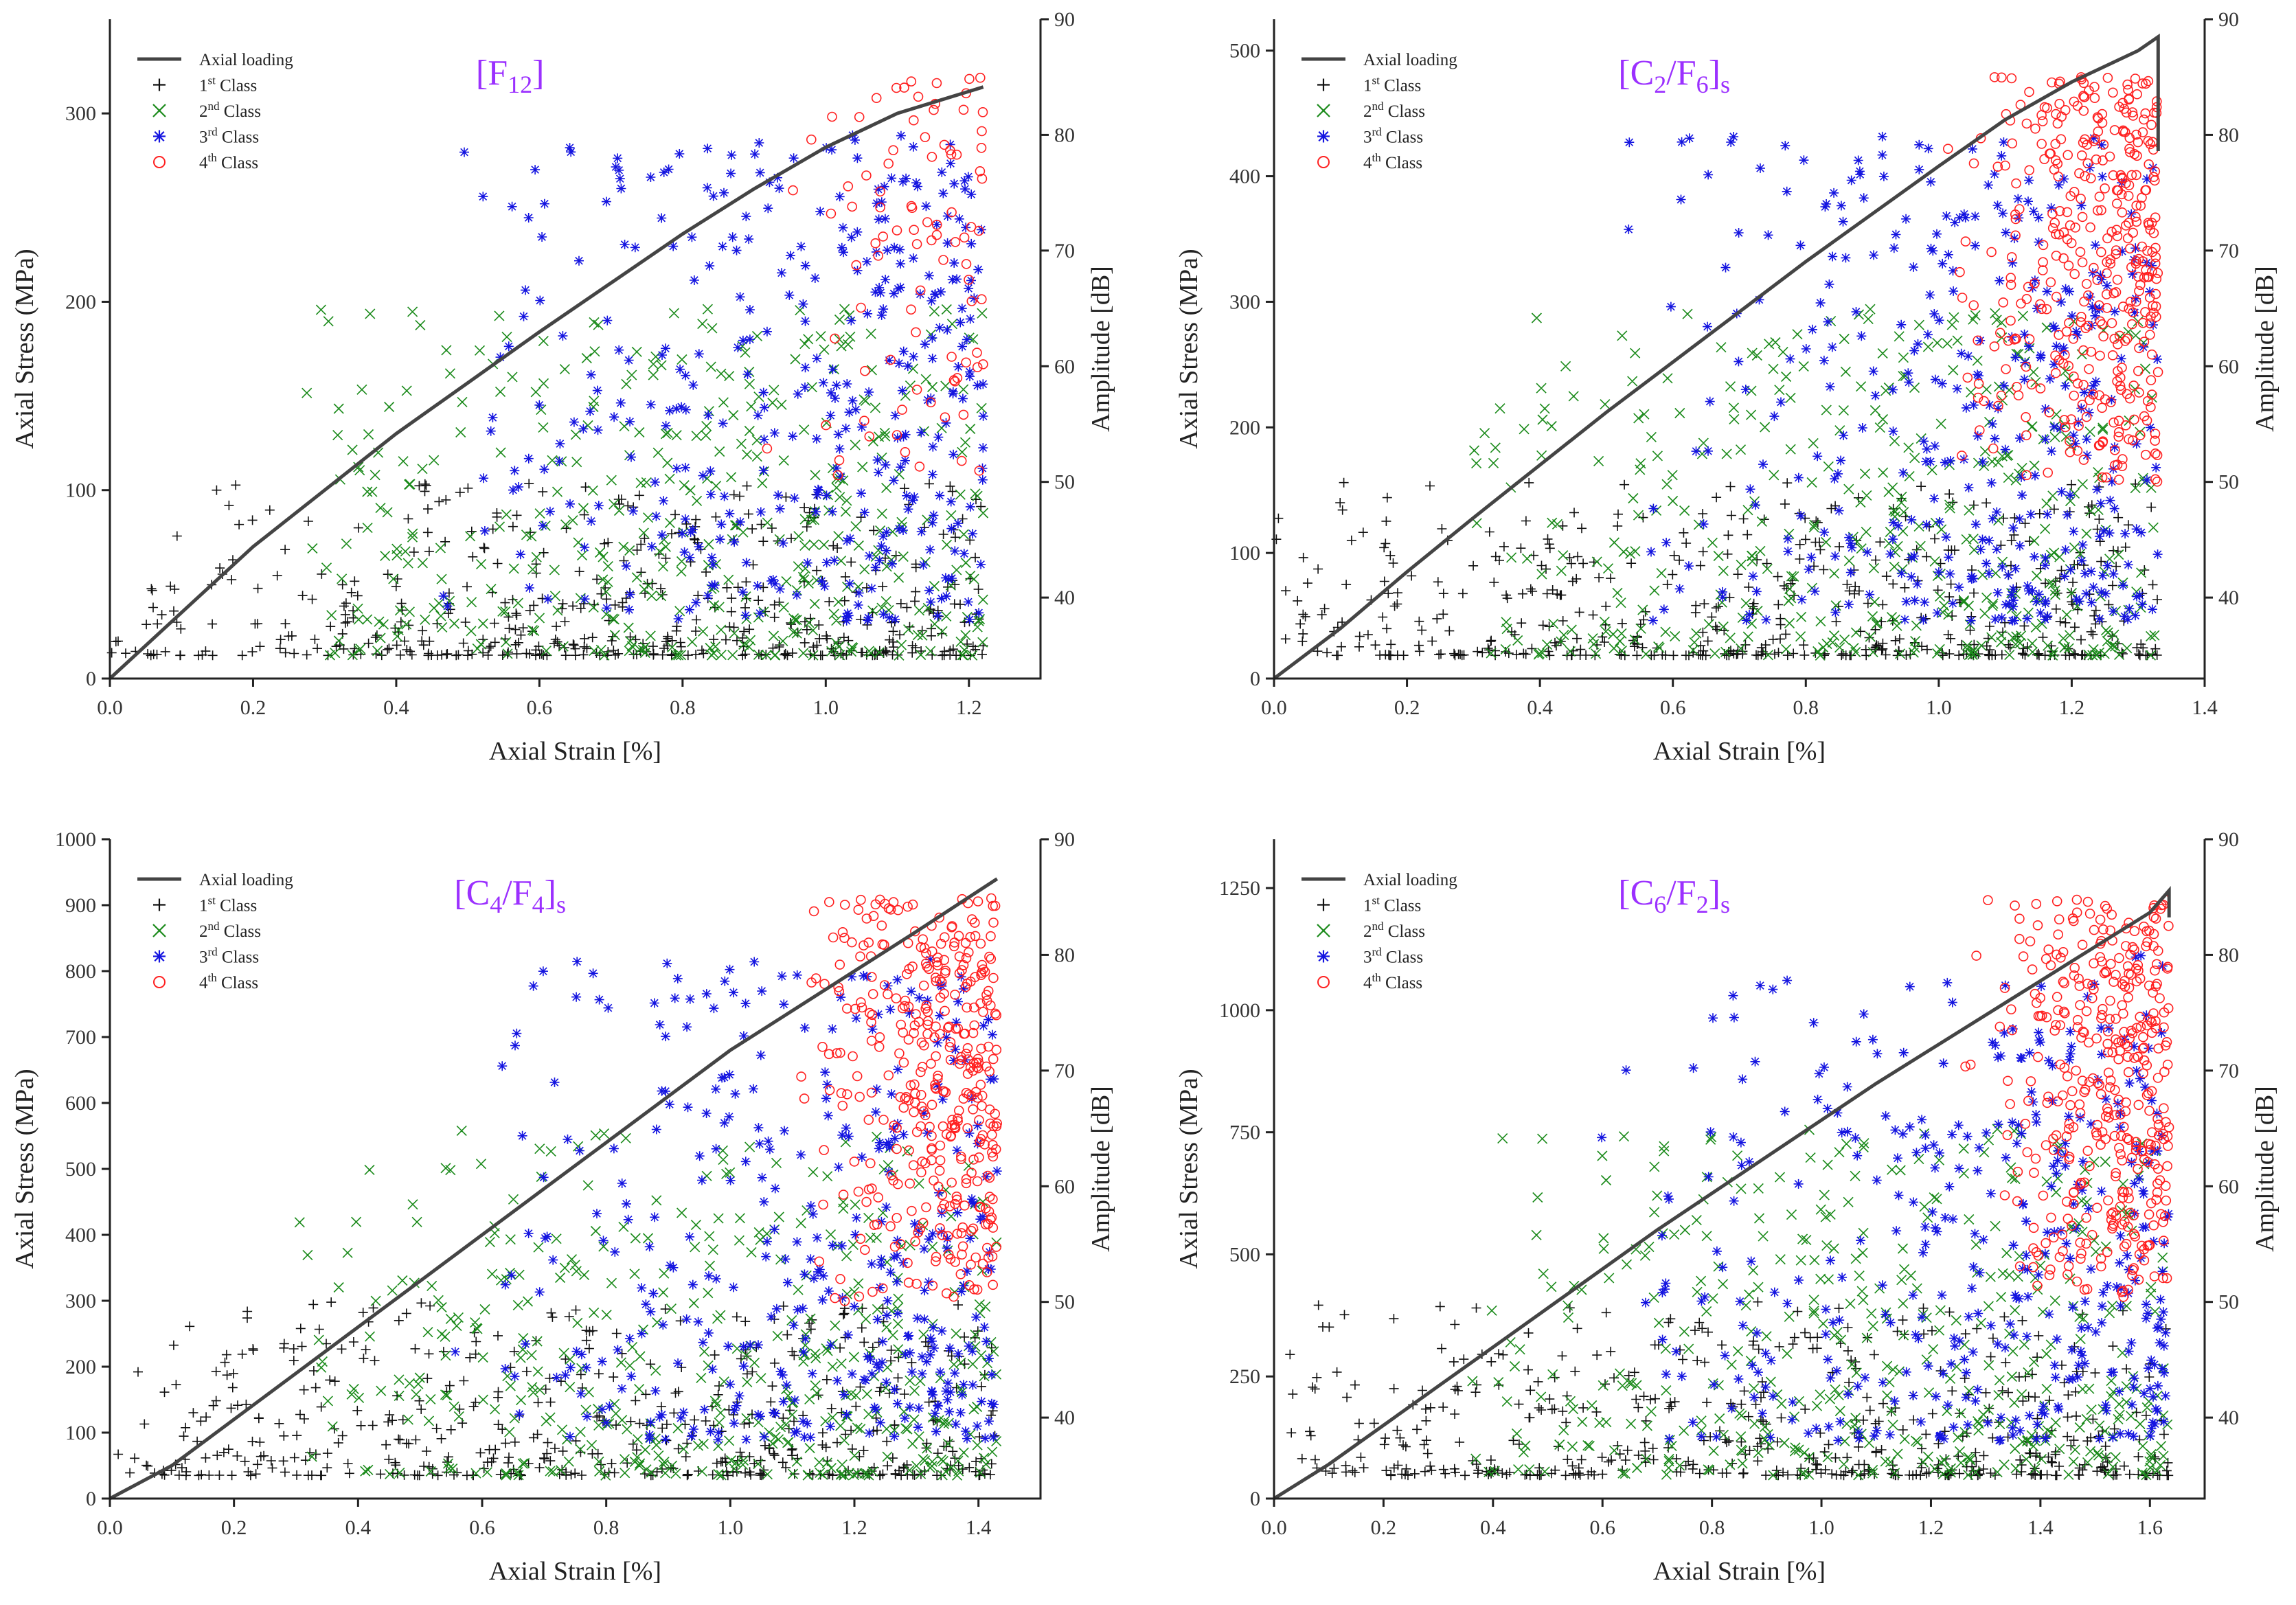 This screenshot has height=1605, width=2296. I want to click on legend-marker-class3, so click(1323, 136).